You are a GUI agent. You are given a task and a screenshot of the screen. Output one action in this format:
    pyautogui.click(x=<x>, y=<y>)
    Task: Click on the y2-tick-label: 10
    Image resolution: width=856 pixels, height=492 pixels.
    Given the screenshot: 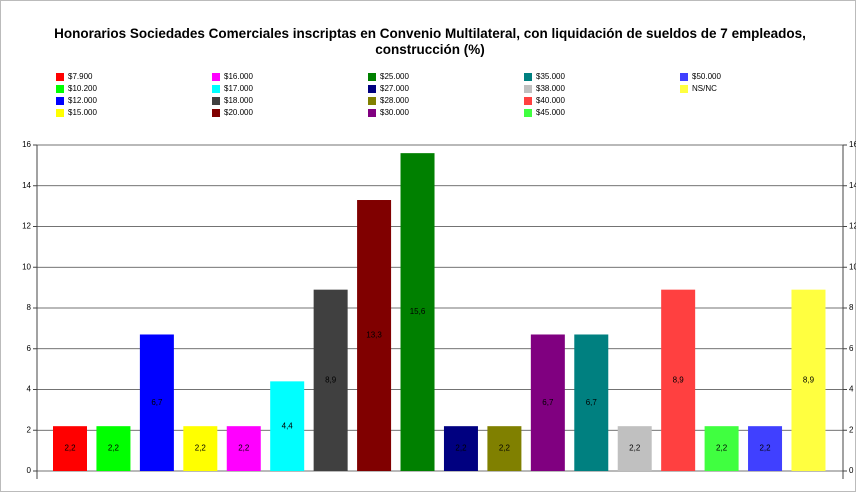 What is the action you would take?
    pyautogui.click(x=852, y=266)
    